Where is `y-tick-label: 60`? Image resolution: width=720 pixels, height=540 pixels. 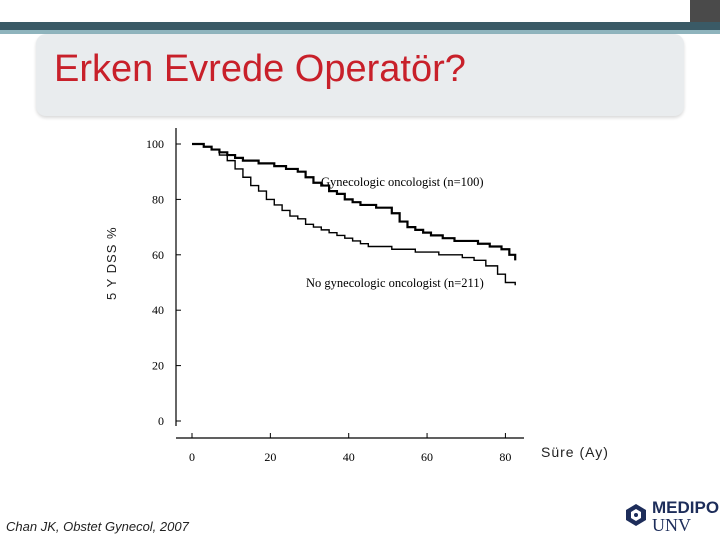
y-tick-label: 60 is located at coordinates (158, 255).